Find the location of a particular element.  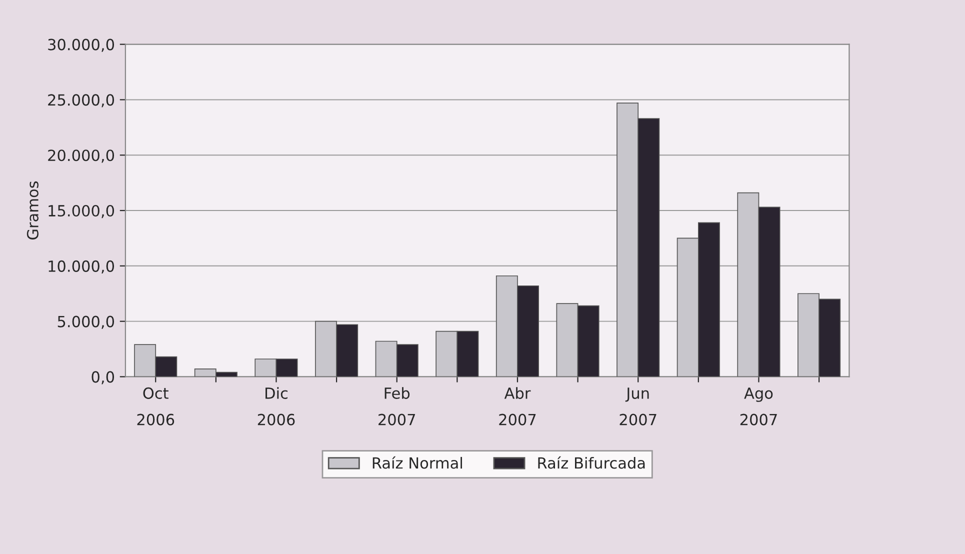

x-tick-label: Jun 2007 is located at coordinates (638, 407).